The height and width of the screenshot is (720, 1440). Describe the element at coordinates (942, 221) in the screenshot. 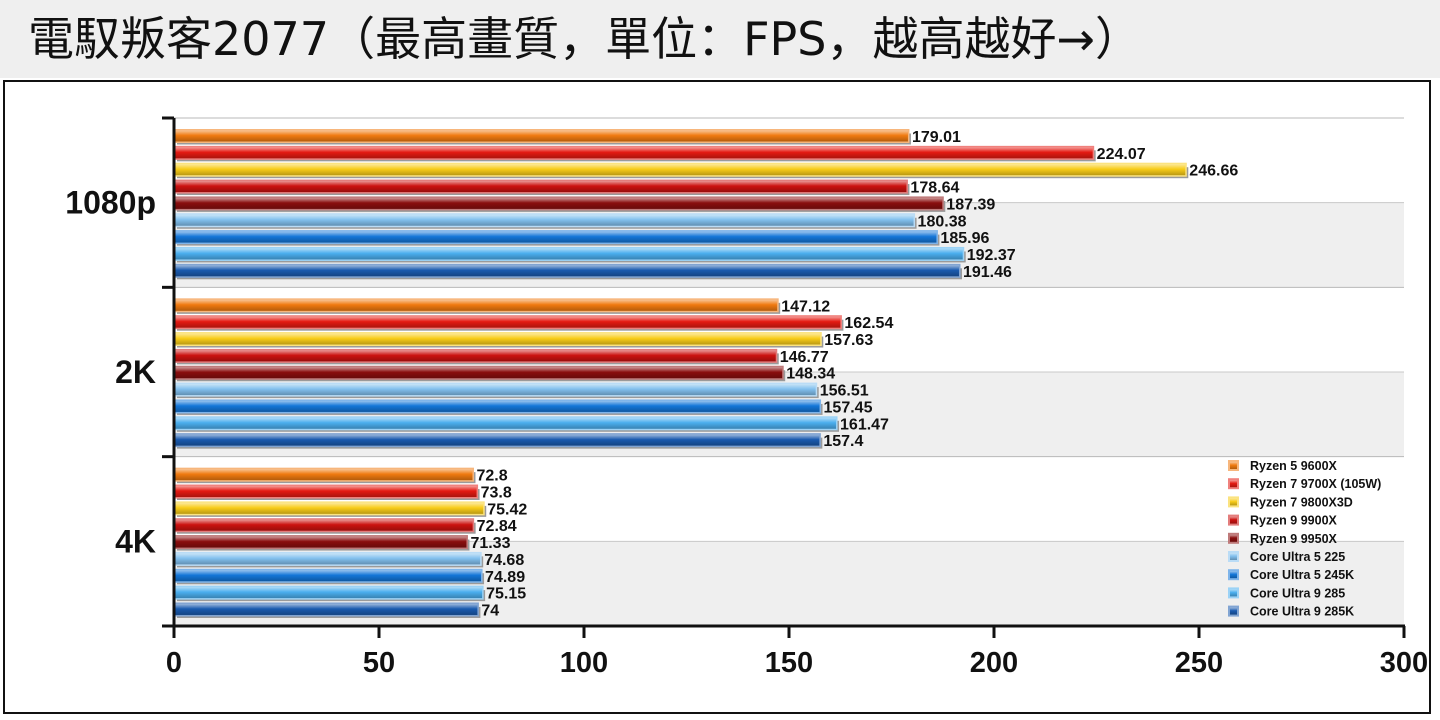

I see `value-label-1080p-core-ultra-5-225: 180.38` at that location.